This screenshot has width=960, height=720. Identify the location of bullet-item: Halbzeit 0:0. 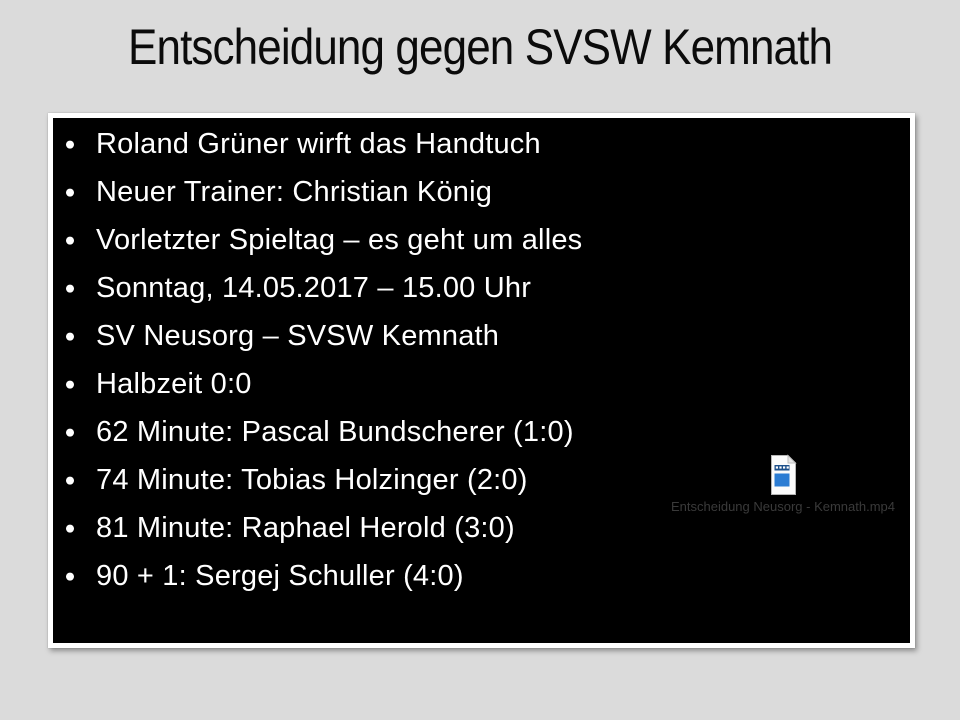
(481, 384).